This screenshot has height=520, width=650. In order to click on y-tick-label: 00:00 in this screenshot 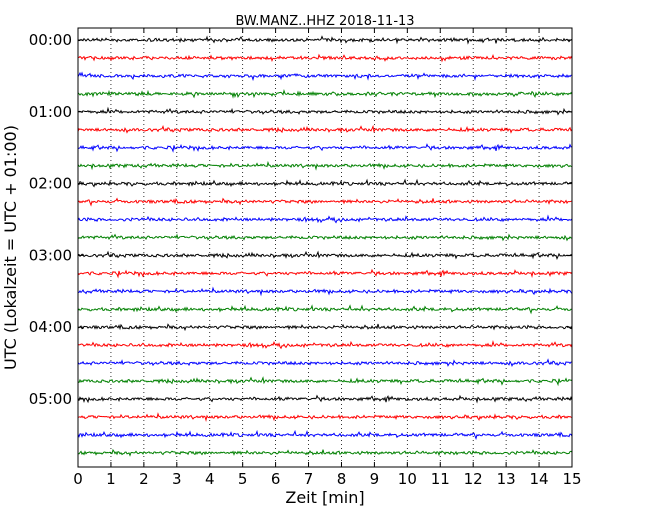, I will do `click(50, 40)`.